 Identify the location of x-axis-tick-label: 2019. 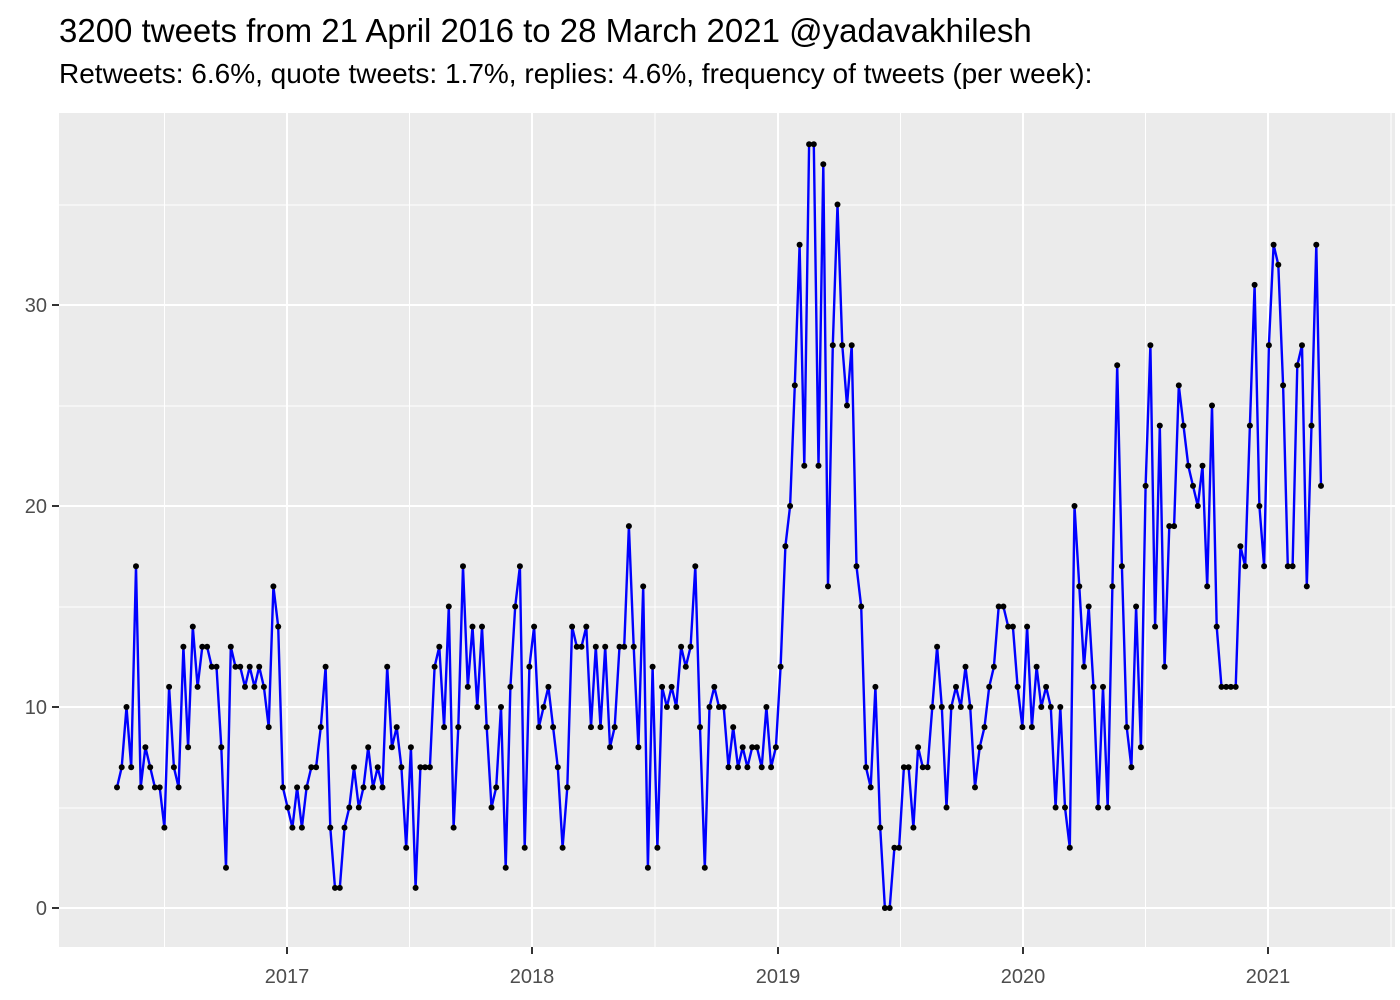
(778, 977).